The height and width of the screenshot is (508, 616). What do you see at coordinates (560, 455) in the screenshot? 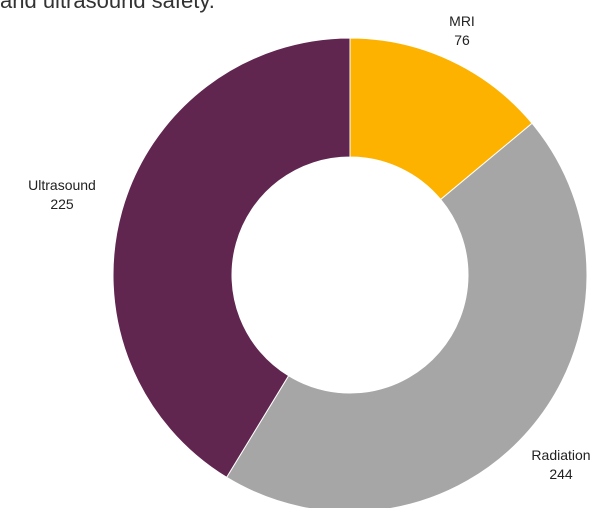
I see `slice-label-name: Radiation` at bounding box center [560, 455].